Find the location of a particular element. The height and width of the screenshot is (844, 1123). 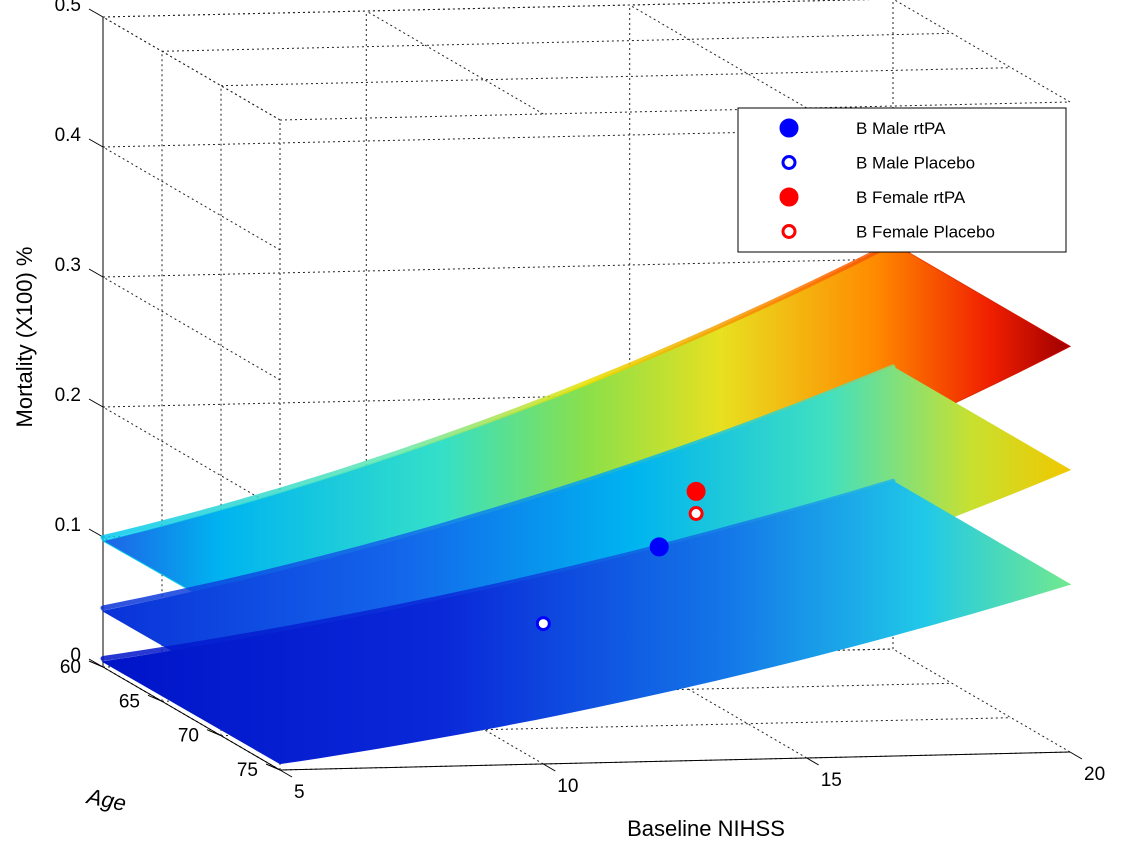

z-tick-label: 0.3 is located at coordinates (68, 265).